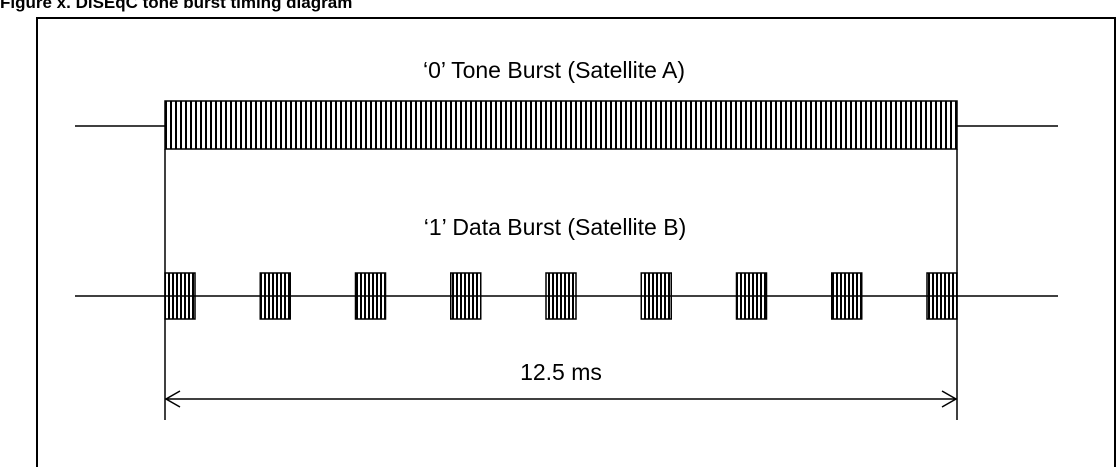 The width and height of the screenshot is (1117, 467). Describe the element at coordinates (554, 70) in the screenshot. I see `tone-burst-label: ‘0’ Tone Burst (Satellite A)` at that location.